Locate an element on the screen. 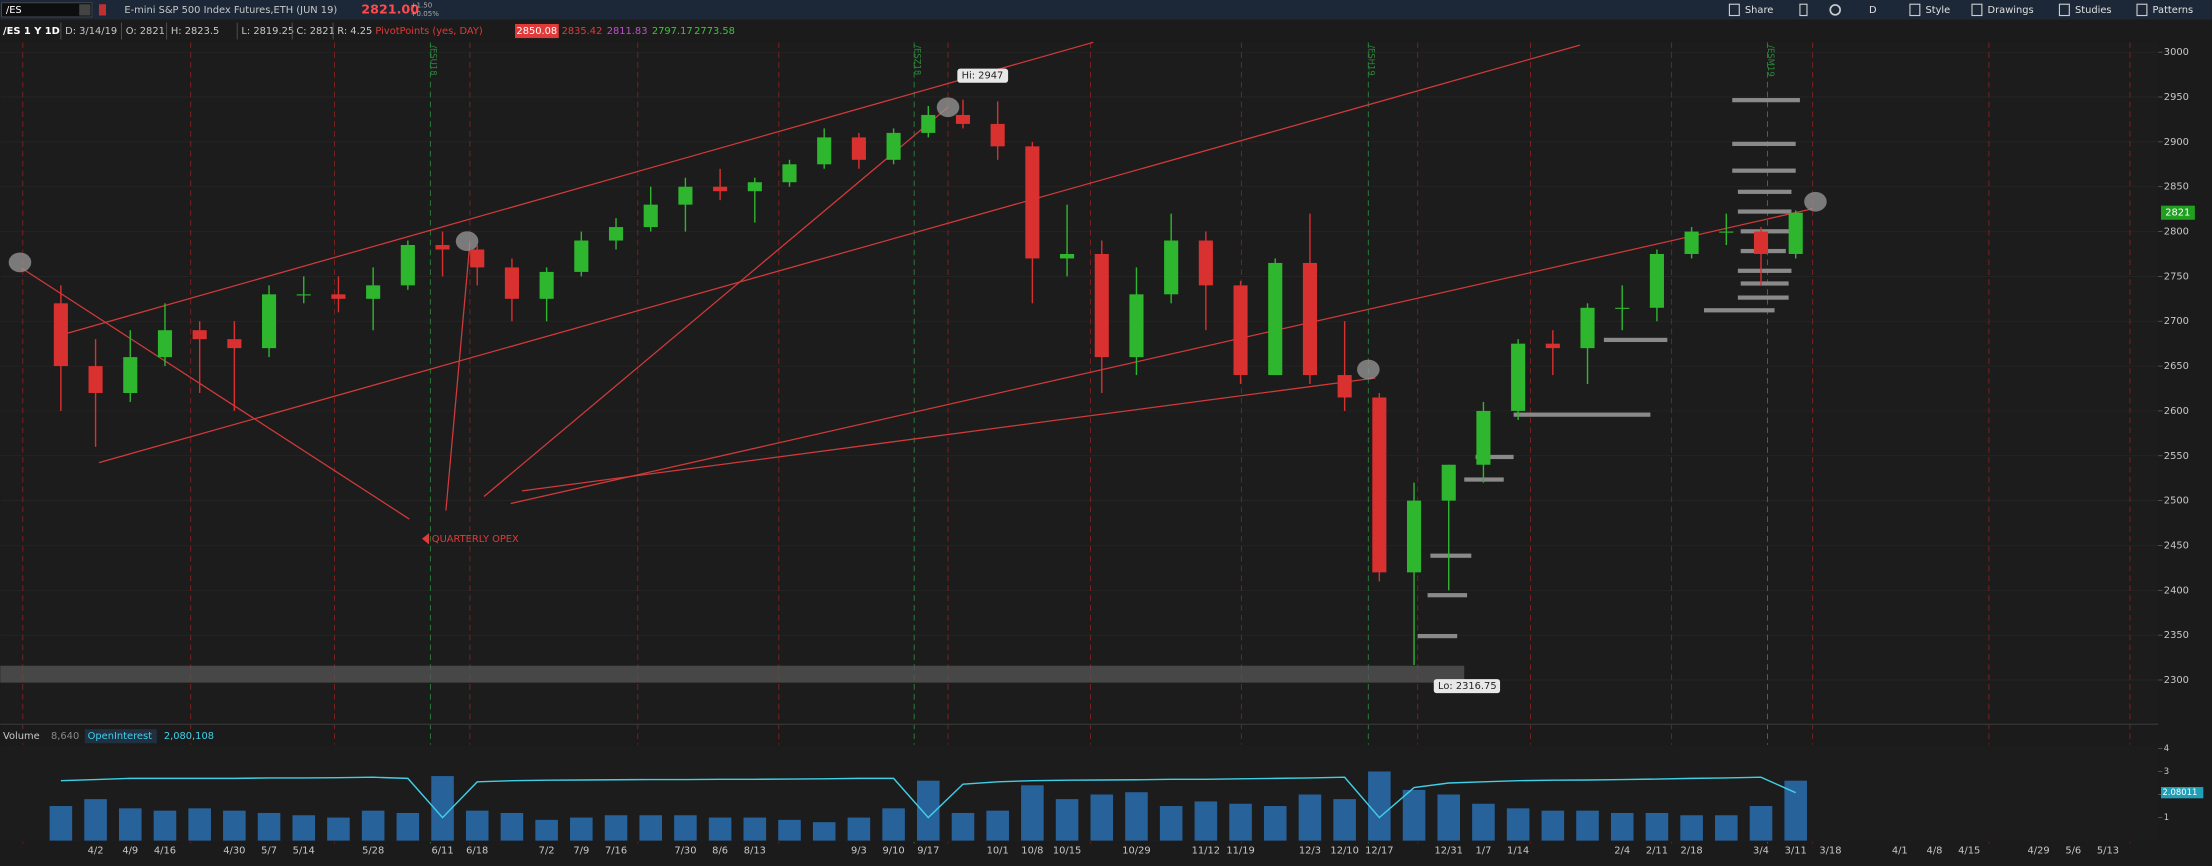  high-box is located at coordinates (983, 75).